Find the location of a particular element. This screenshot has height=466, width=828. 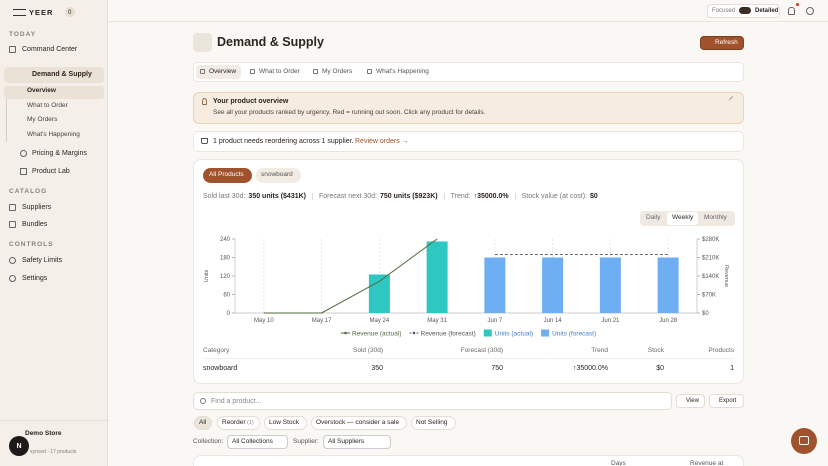

badge is located at coordinates (70, 12).